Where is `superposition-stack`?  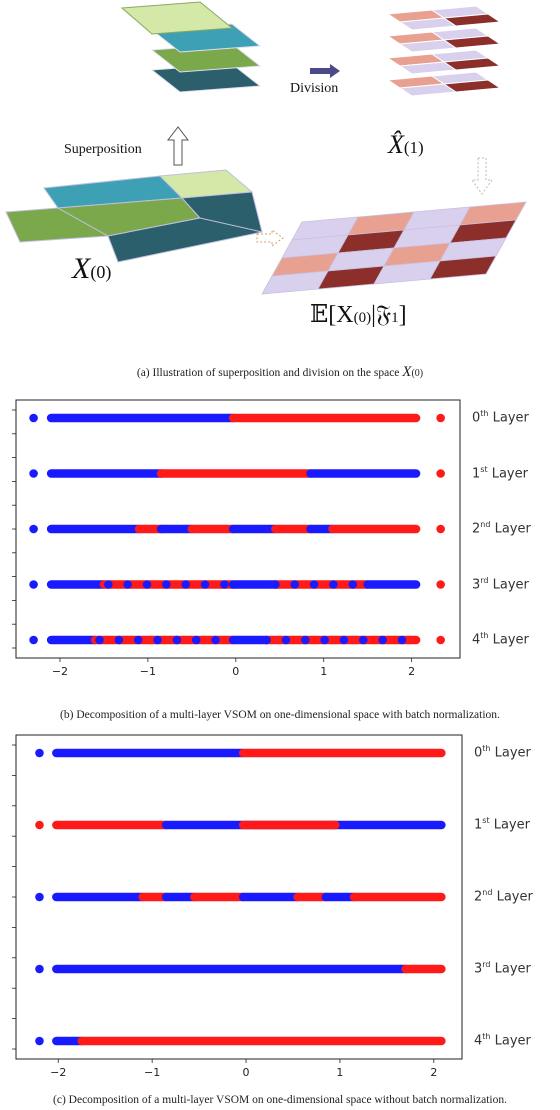
superposition-stack is located at coordinates (191, 47).